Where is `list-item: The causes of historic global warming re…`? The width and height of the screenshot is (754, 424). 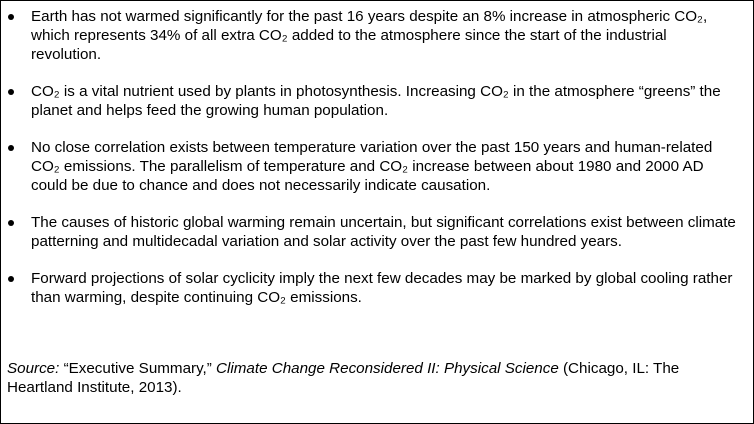
list-item: The causes of historic global warming re… is located at coordinates (377, 232).